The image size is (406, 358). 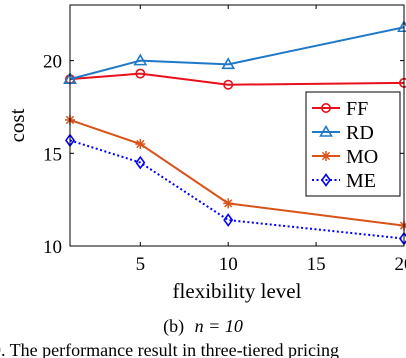 I want to click on series-line-ff, so click(x=237, y=79).